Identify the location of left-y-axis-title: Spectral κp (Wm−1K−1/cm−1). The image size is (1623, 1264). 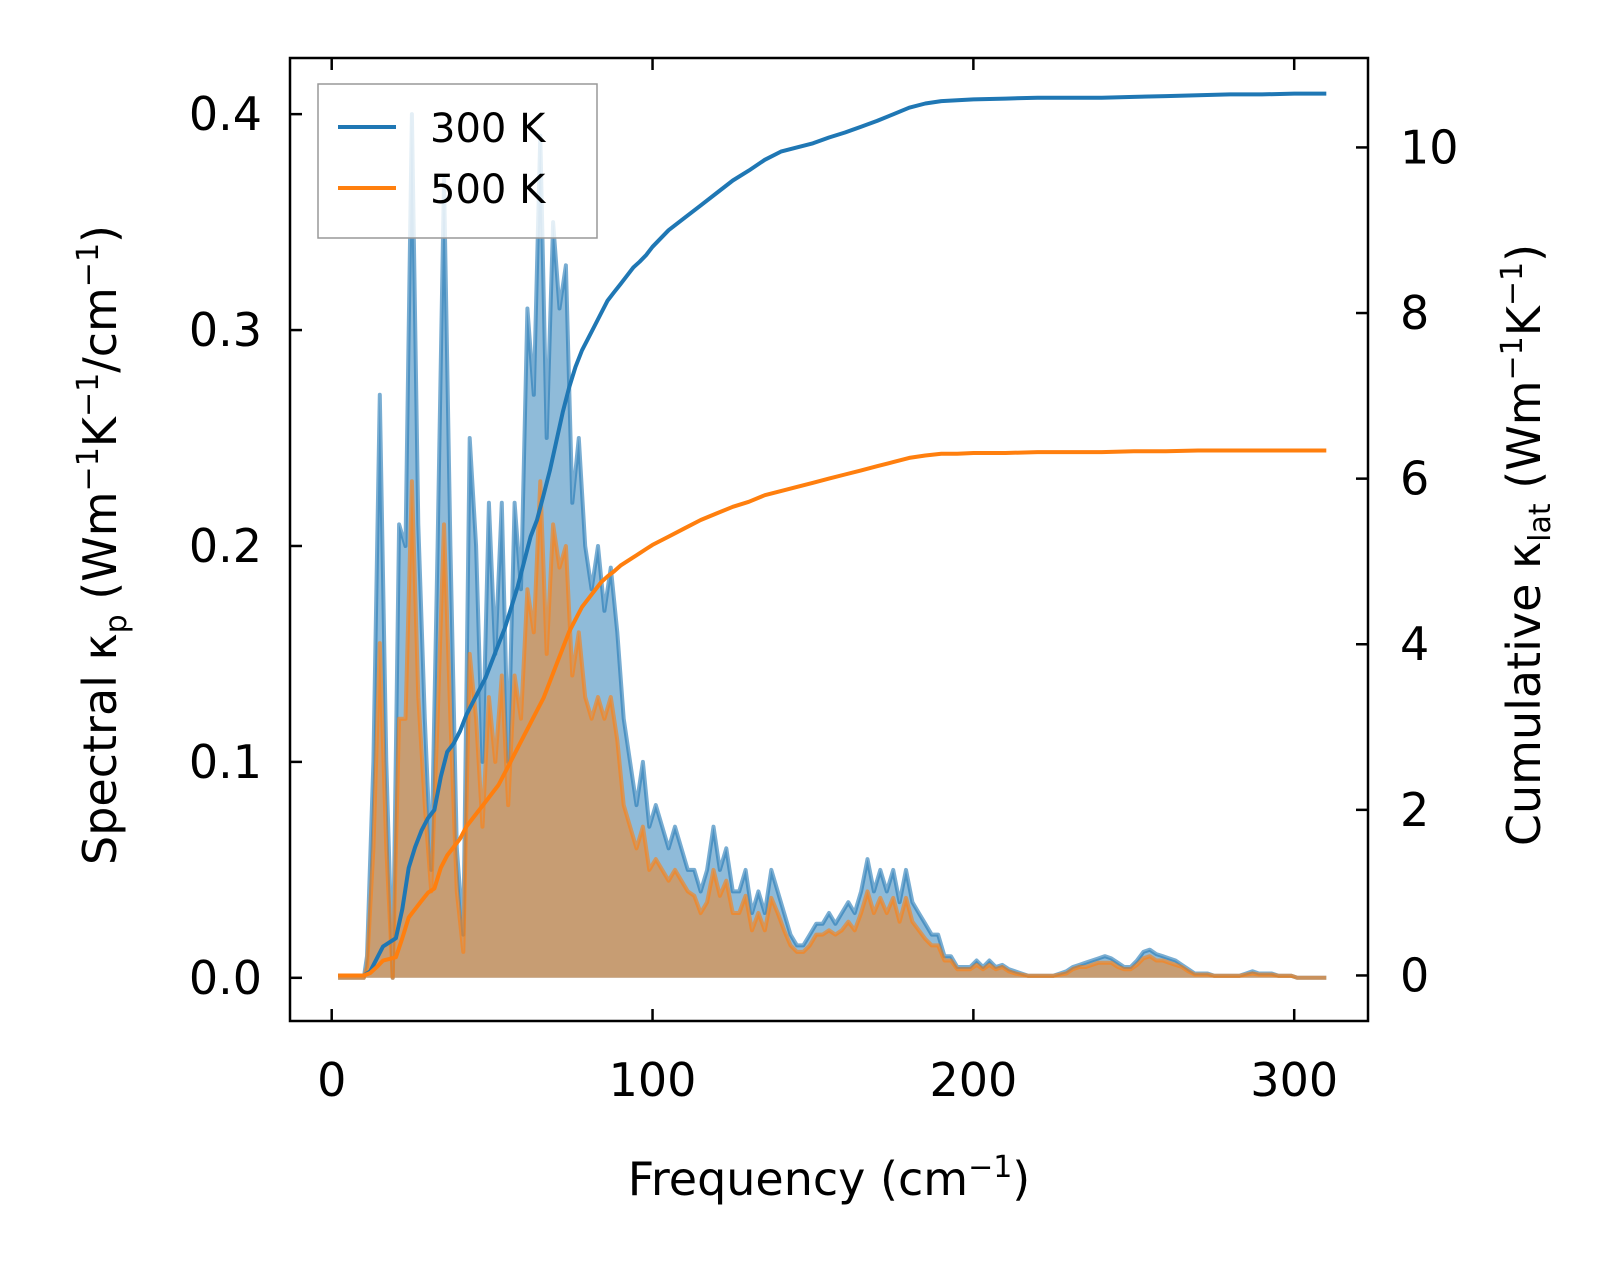
(102, 545).